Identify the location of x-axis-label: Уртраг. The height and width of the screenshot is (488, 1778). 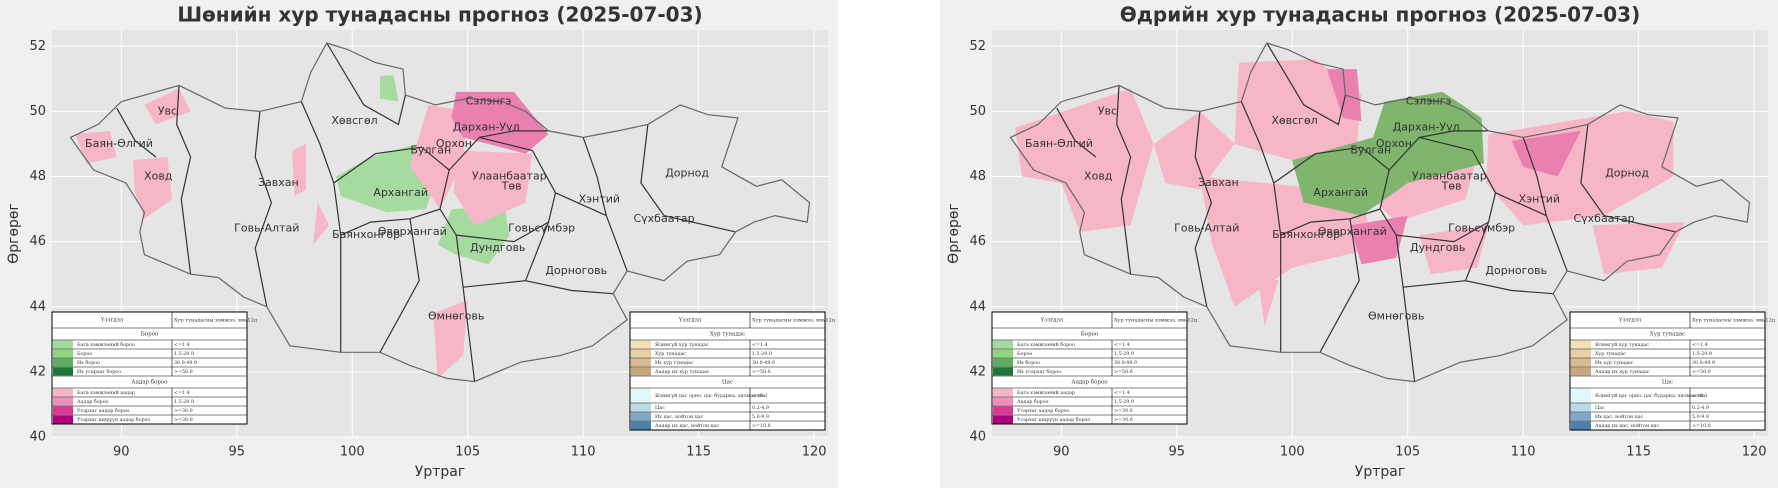
(1380, 472).